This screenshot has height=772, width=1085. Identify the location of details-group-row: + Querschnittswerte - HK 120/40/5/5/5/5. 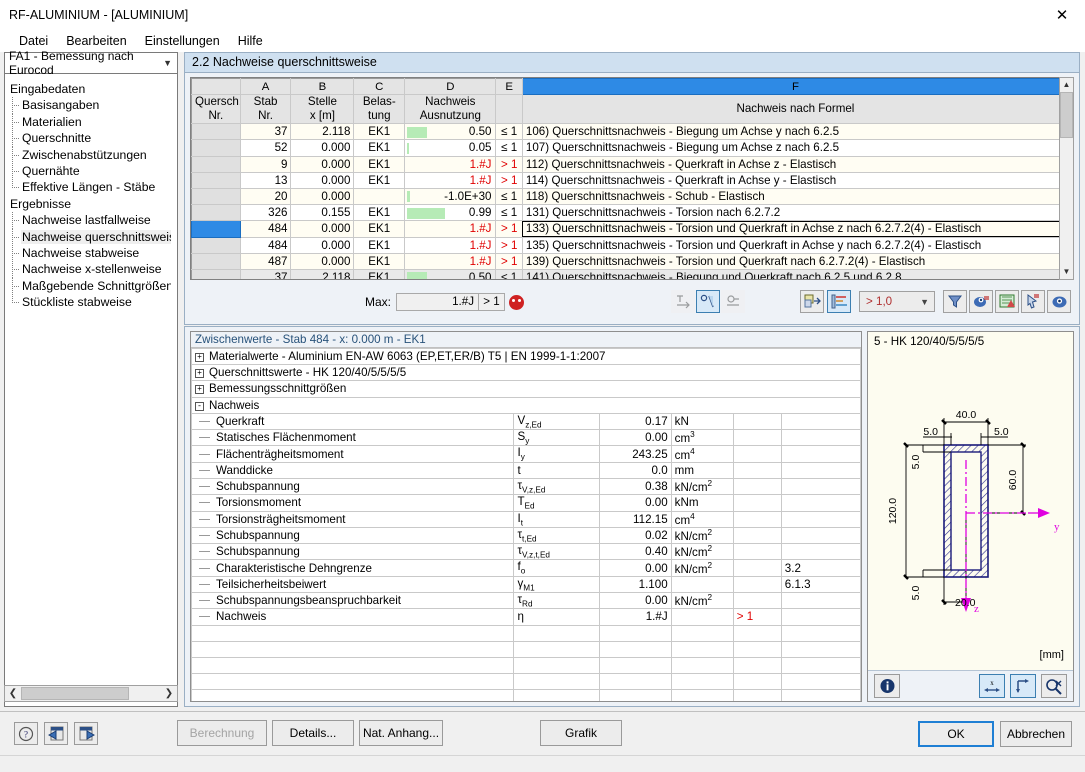
(526, 373).